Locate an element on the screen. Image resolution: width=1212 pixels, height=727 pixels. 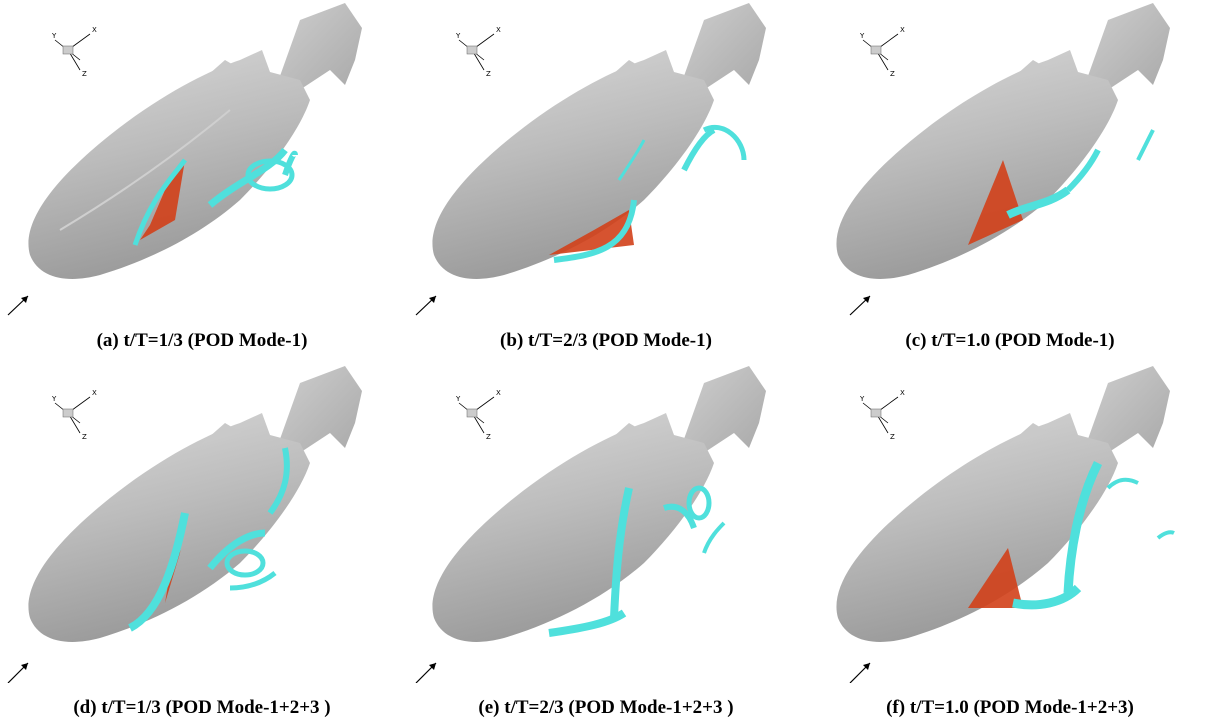
panel-caption: (b) t/T=2/3 (POD Mode-1) is located at coordinates (606, 340).